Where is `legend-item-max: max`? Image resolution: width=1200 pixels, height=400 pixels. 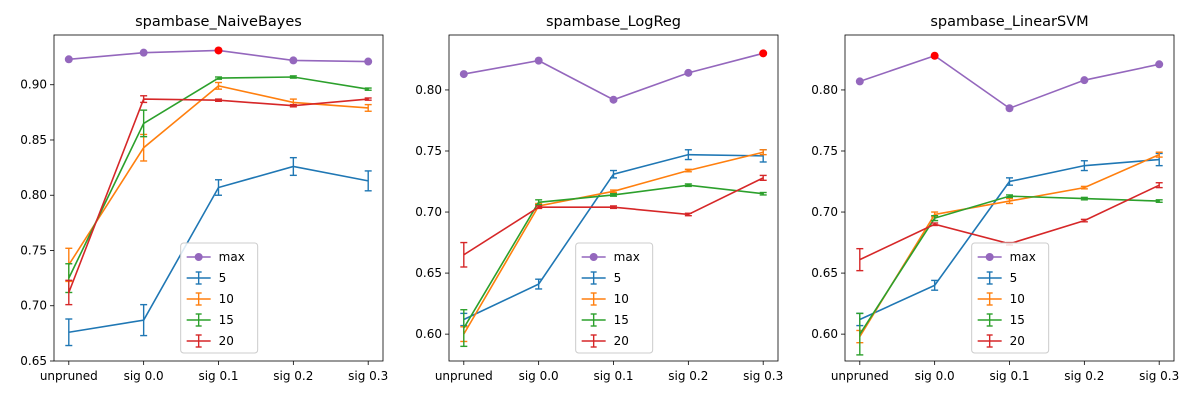
legend-item-max: max is located at coordinates (1006, 257).